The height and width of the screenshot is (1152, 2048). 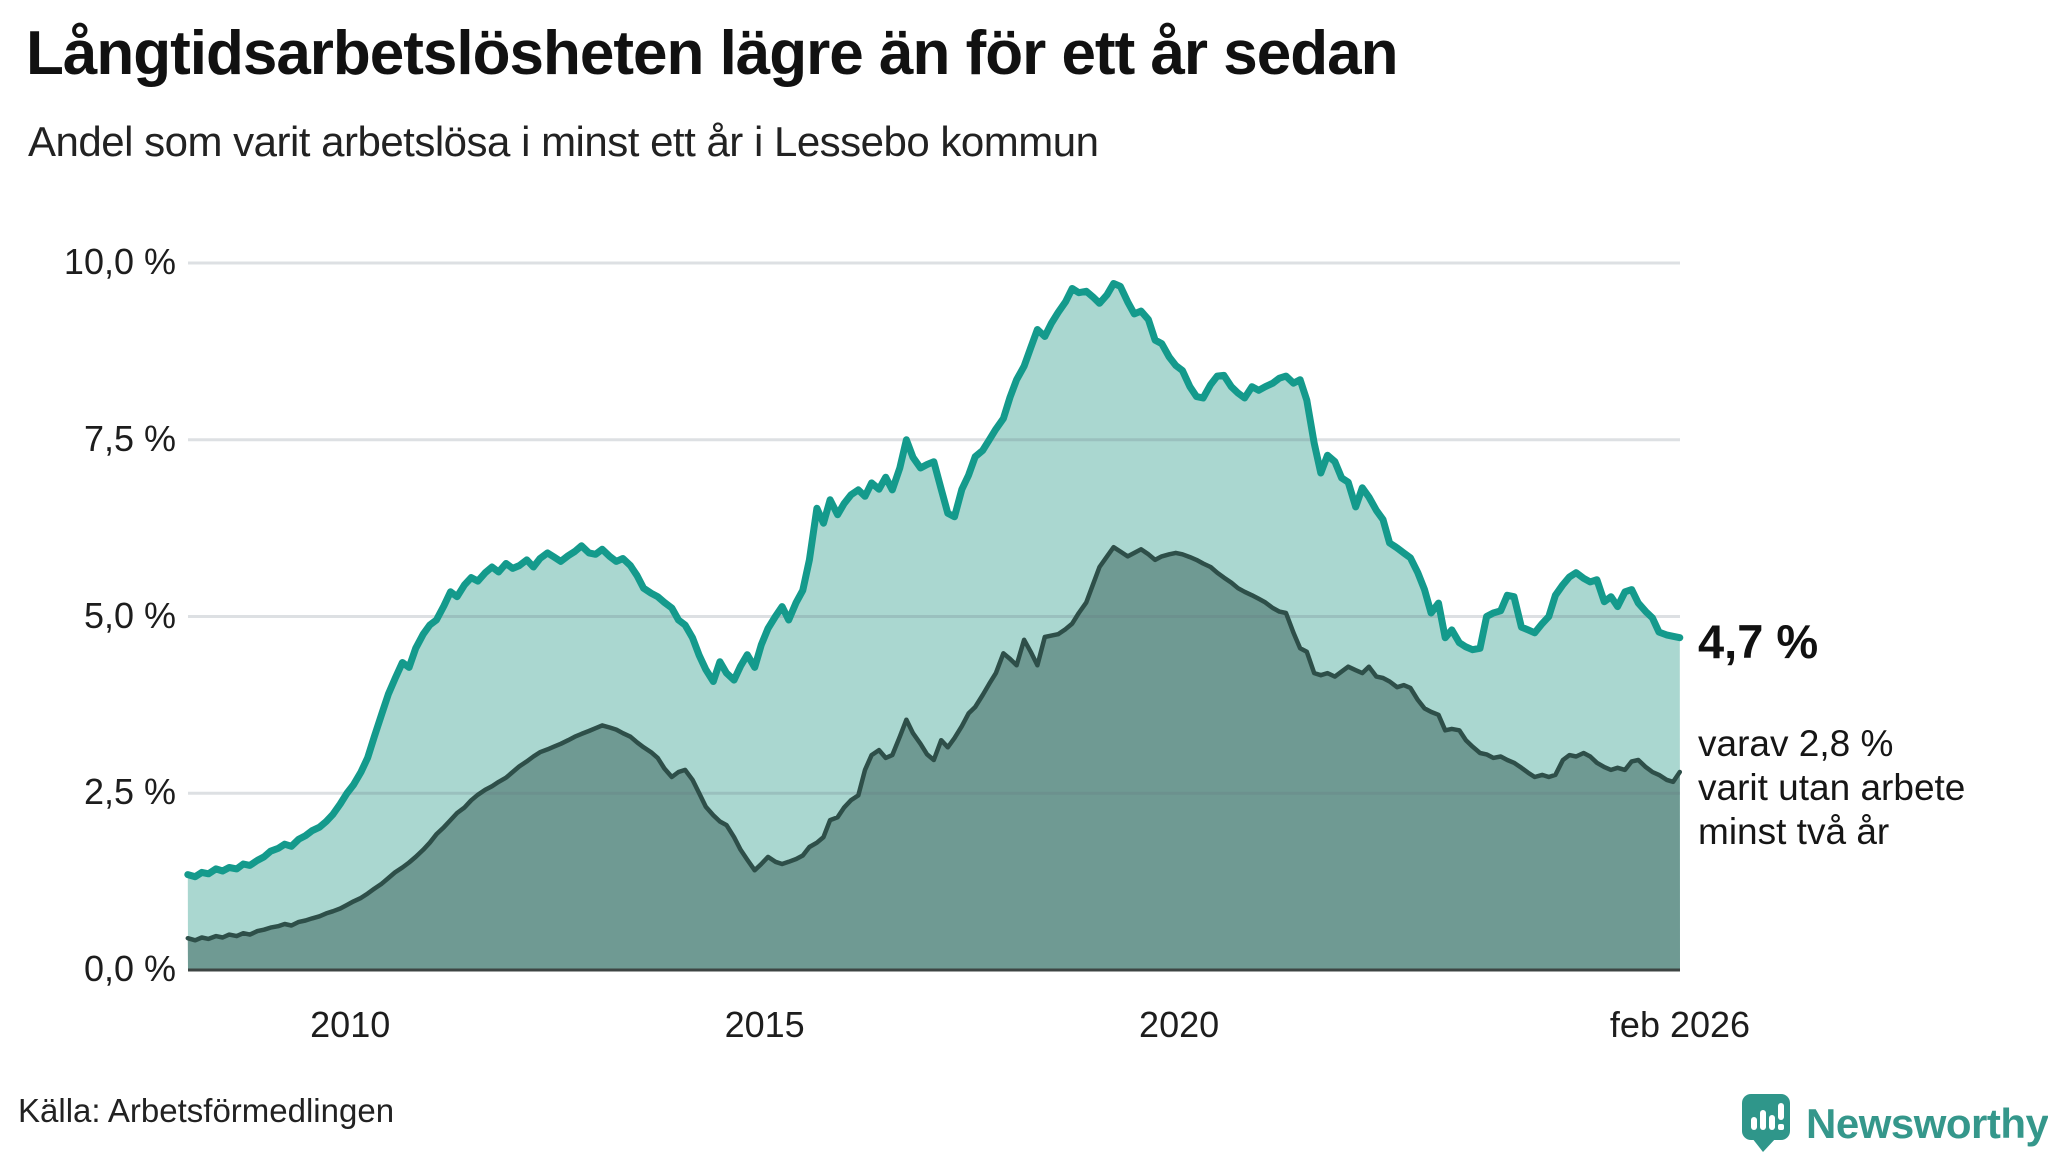 I want to click on annotation-line-3: minst två år, so click(x=1794, y=831).